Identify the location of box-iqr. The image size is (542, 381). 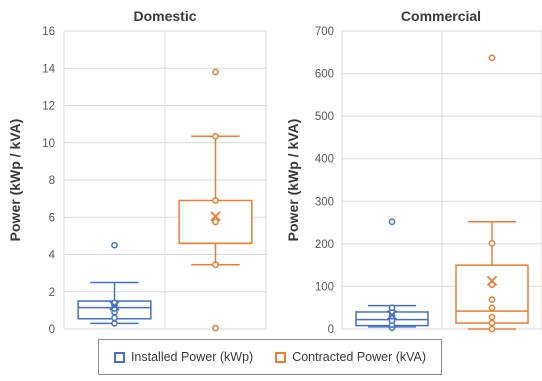
(492, 294).